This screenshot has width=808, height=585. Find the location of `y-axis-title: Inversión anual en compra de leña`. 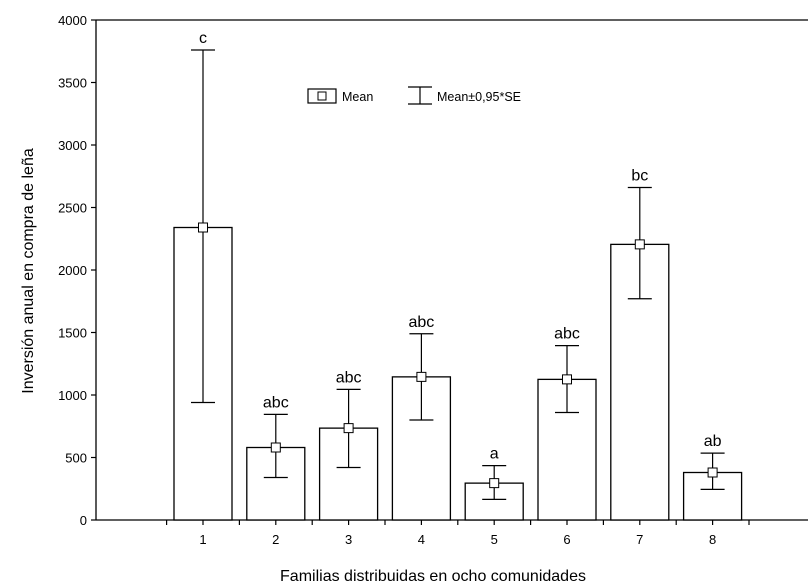

y-axis-title: Inversión anual en compra de leña is located at coordinates (28, 271).